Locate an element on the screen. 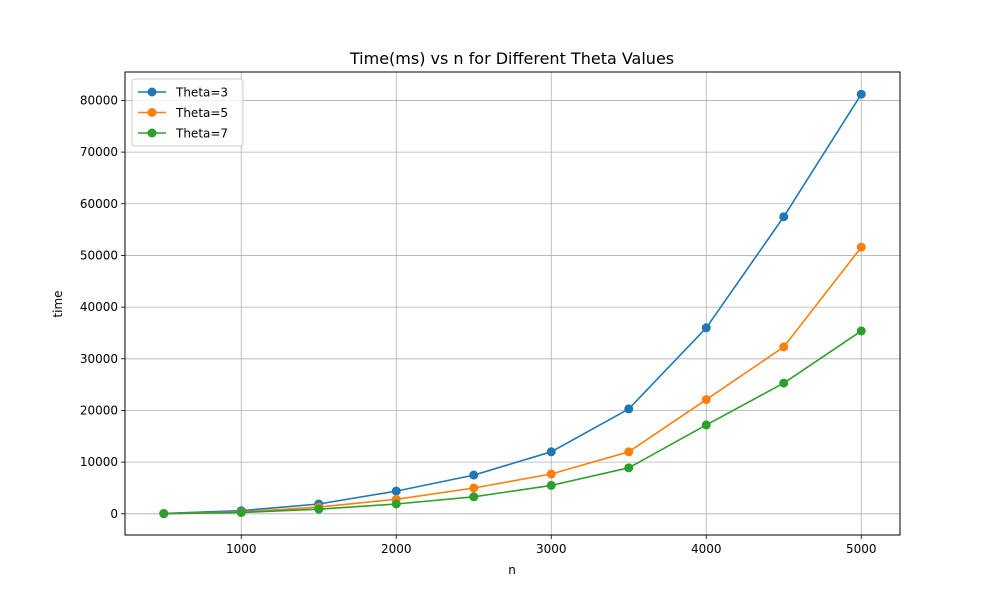  legend-label: Theta=5 is located at coordinates (201, 113).